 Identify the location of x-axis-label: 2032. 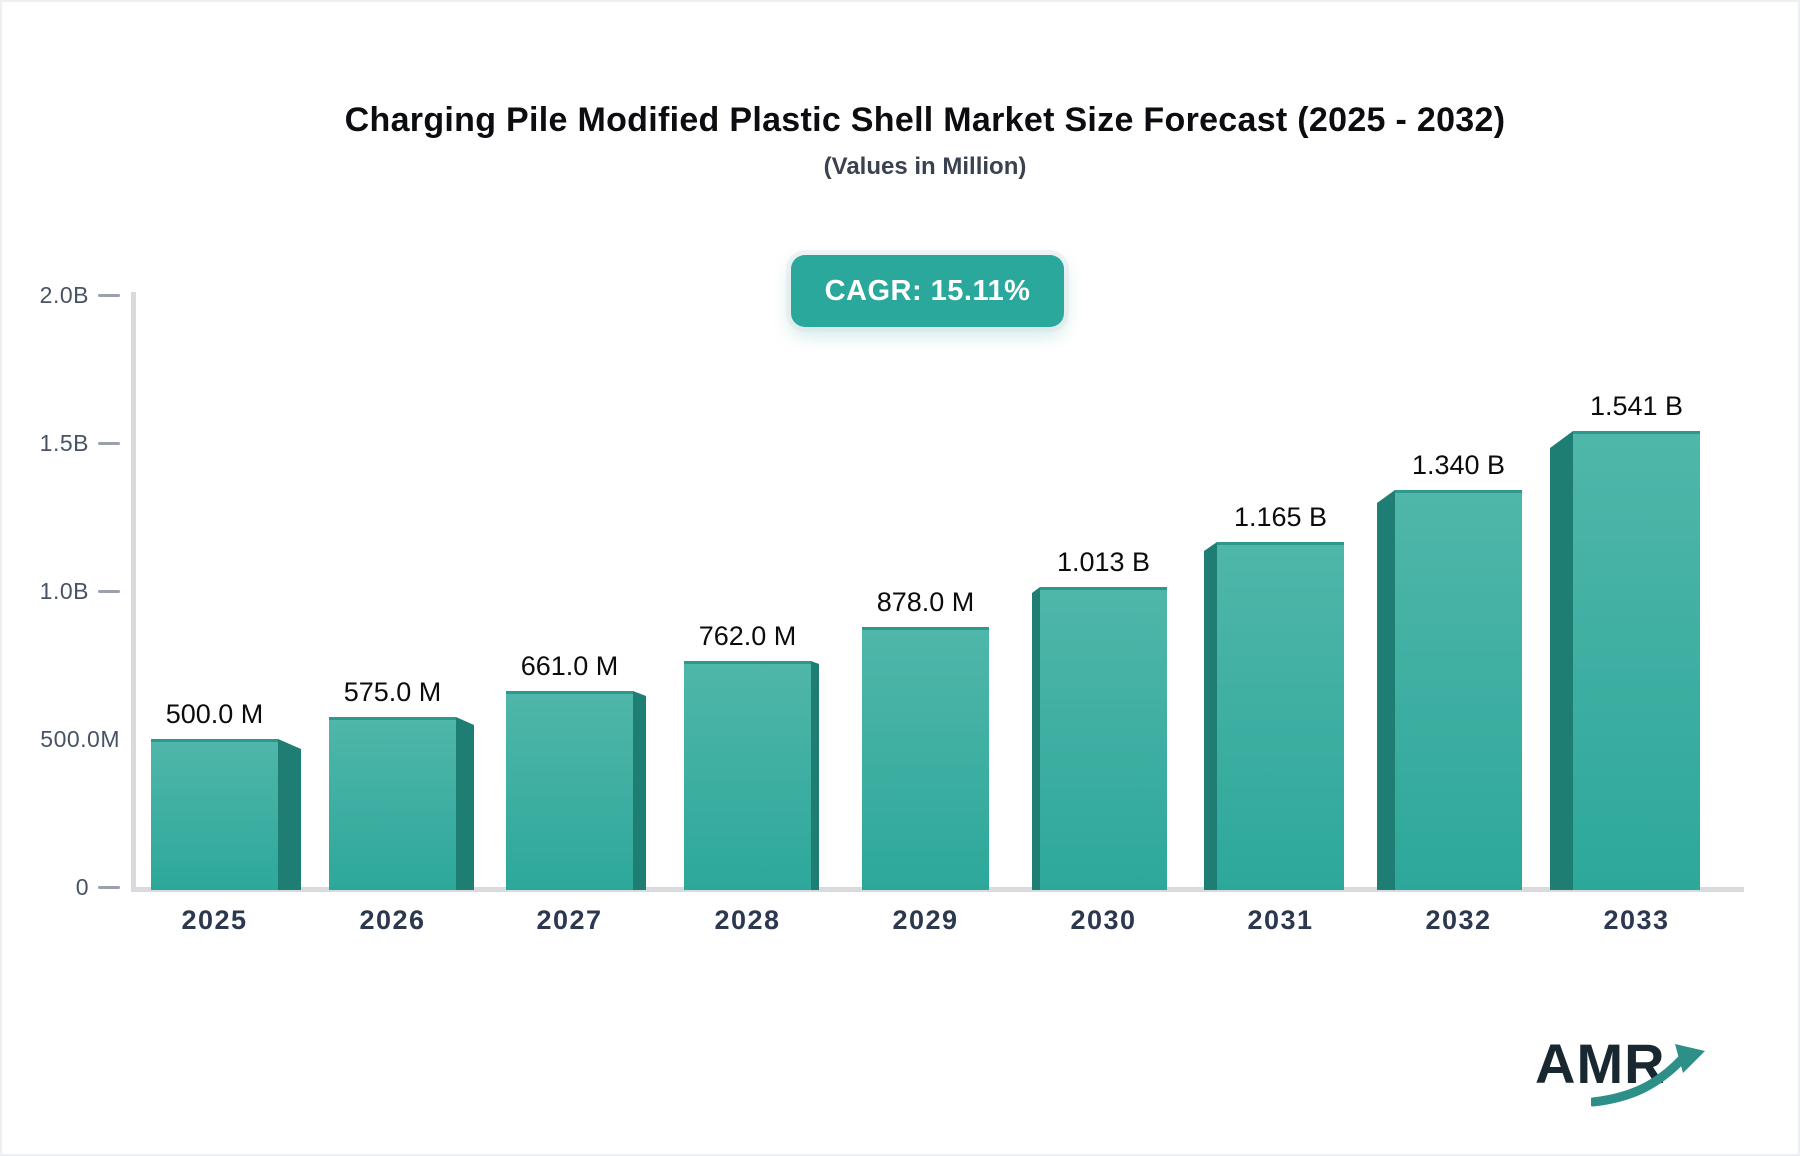
(1458, 920).